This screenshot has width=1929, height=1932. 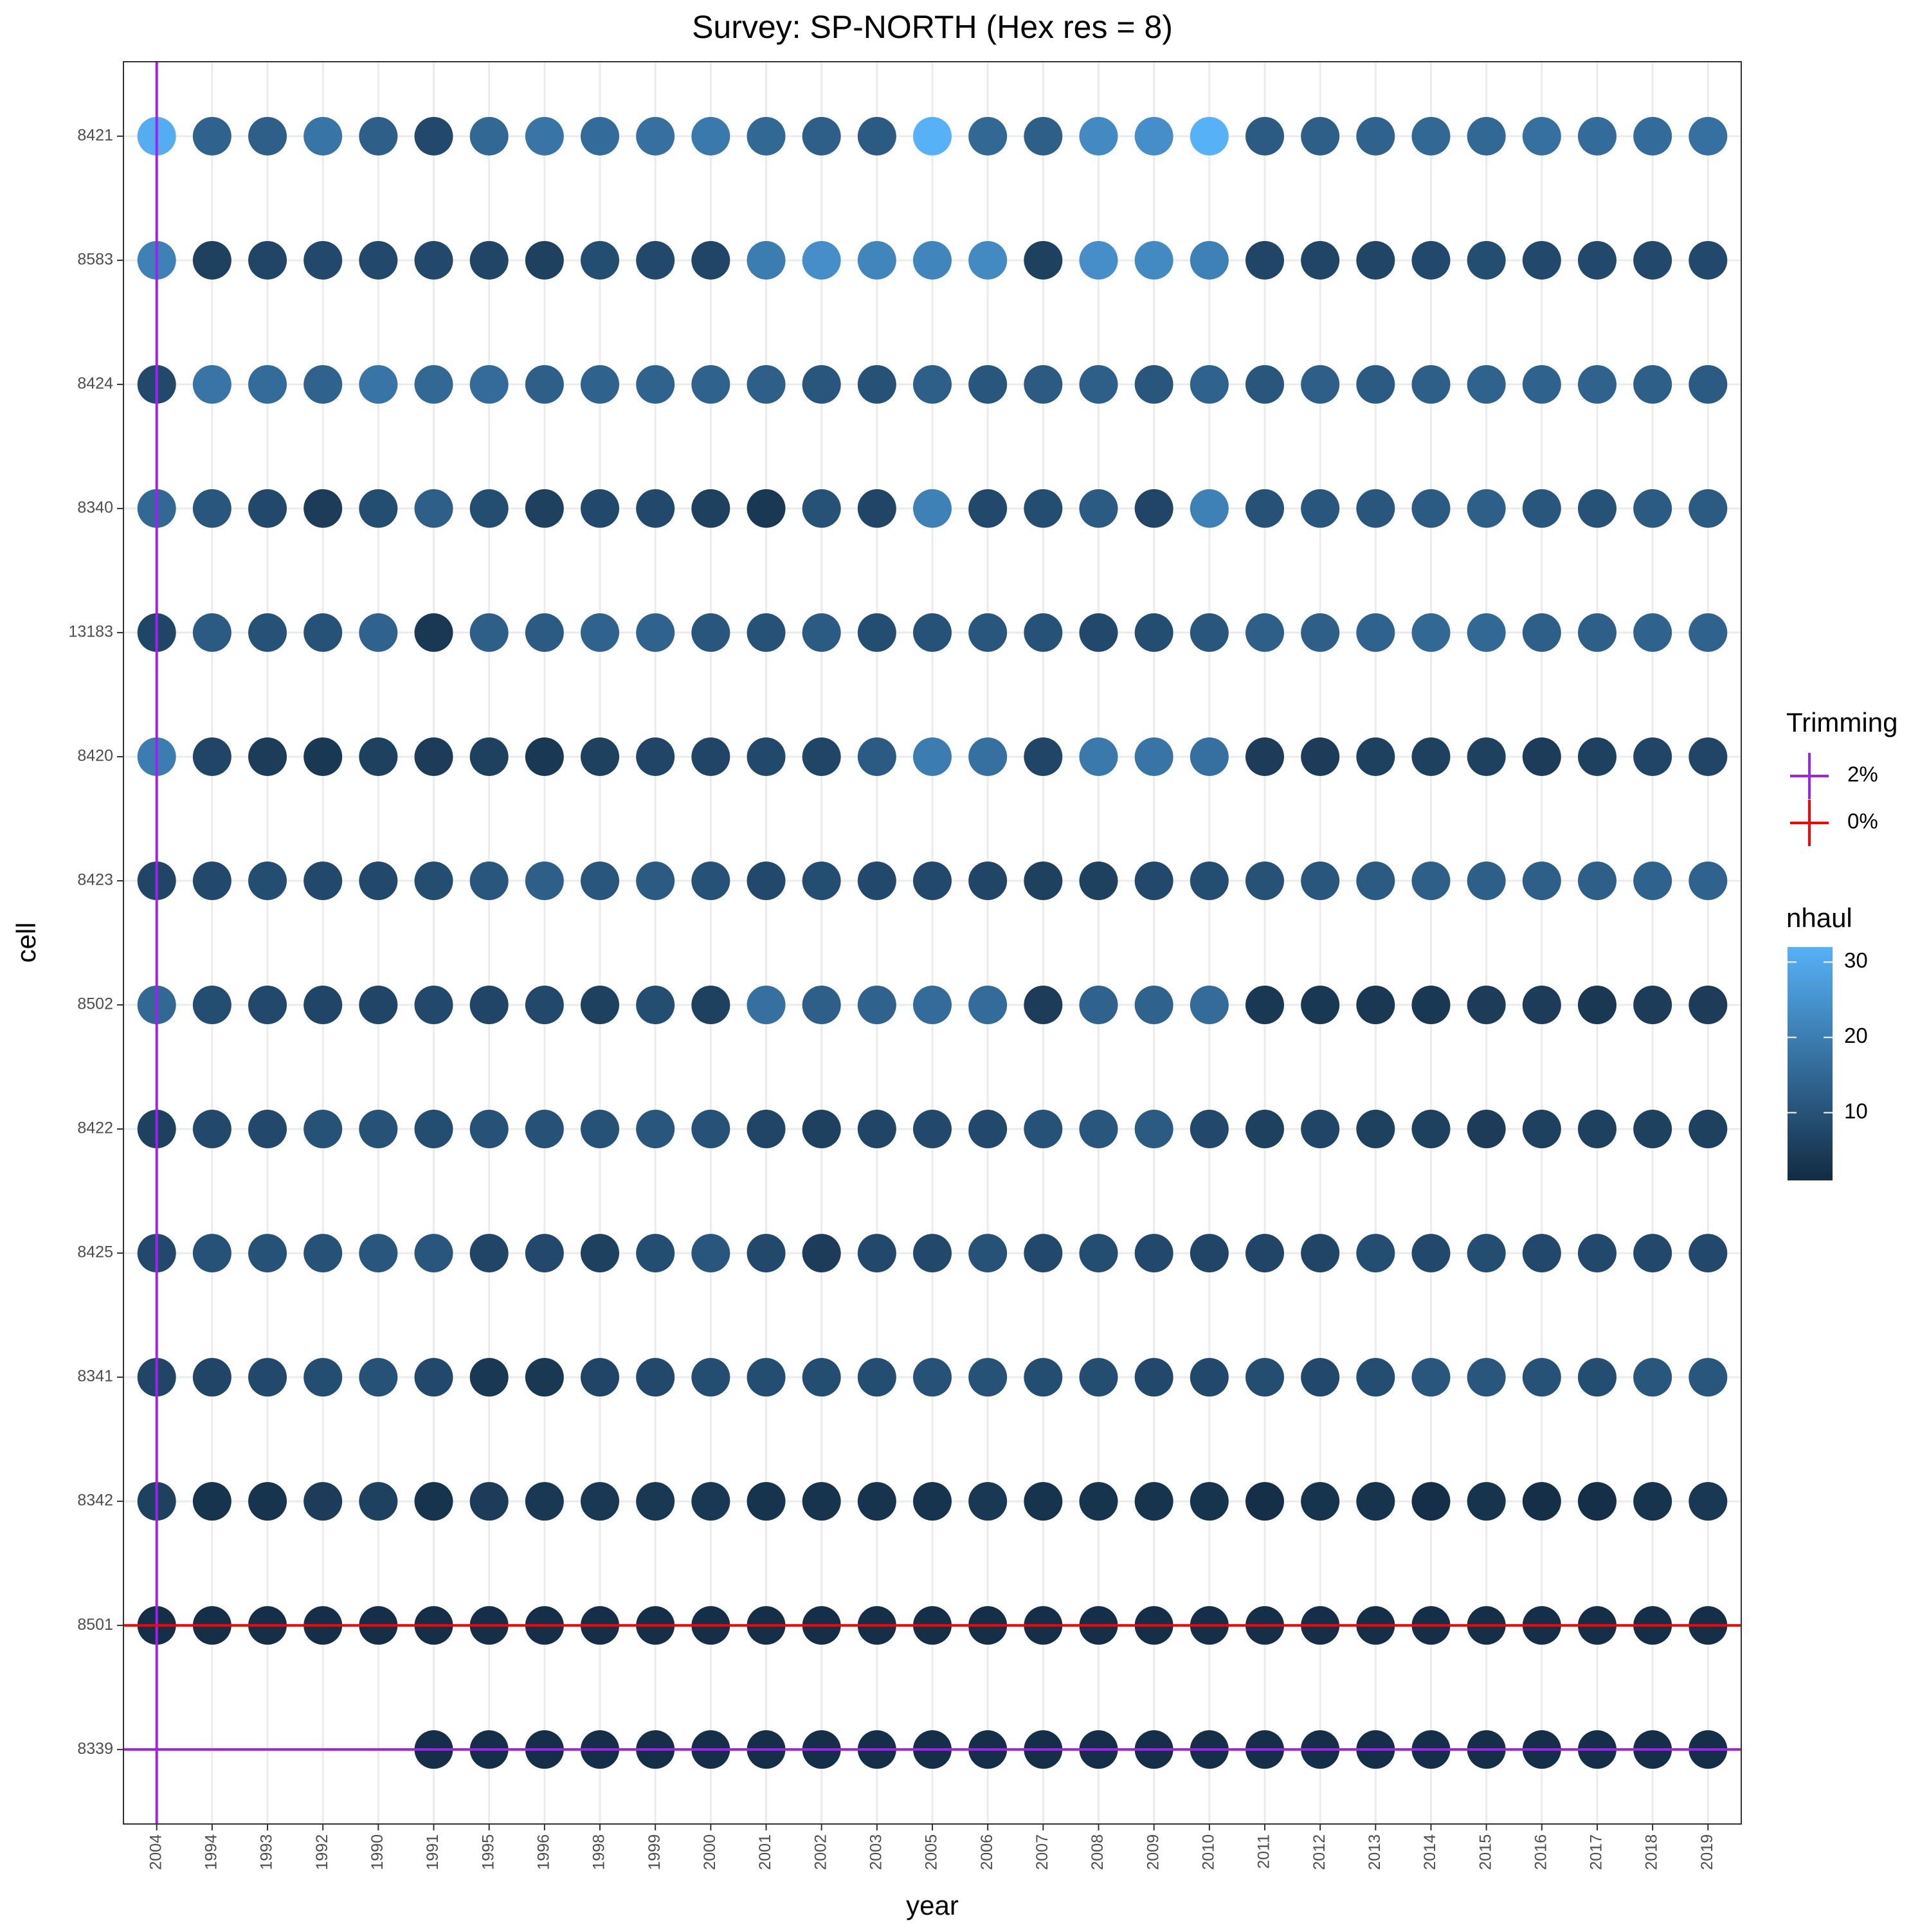 I want to click on legend-title: nhaul, so click(x=1819, y=918).